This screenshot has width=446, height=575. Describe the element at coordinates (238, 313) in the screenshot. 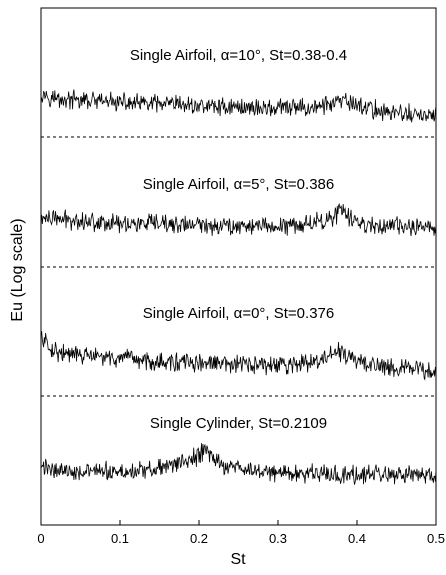

I see `series-title-3: Single Airfoil, α=0°, St=0.376` at that location.